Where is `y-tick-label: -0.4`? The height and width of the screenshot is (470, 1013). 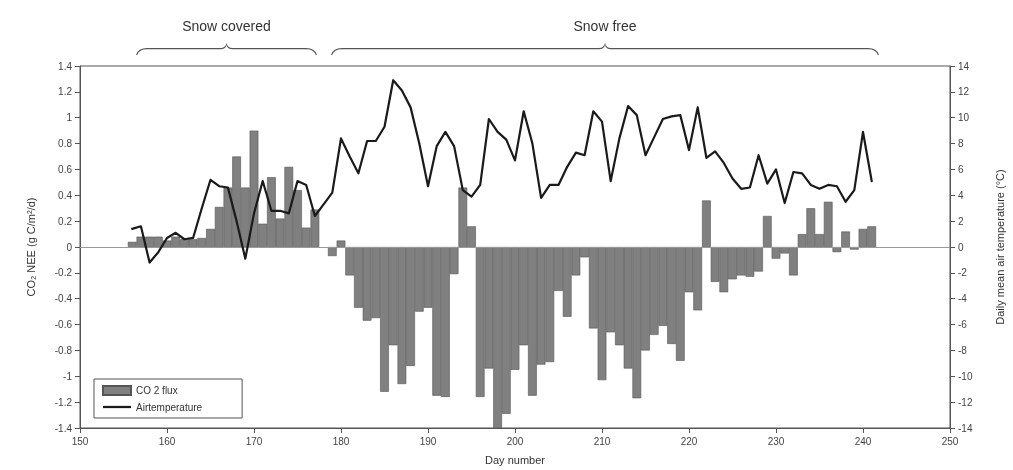 y-tick-label: -0.4 is located at coordinates (63, 299).